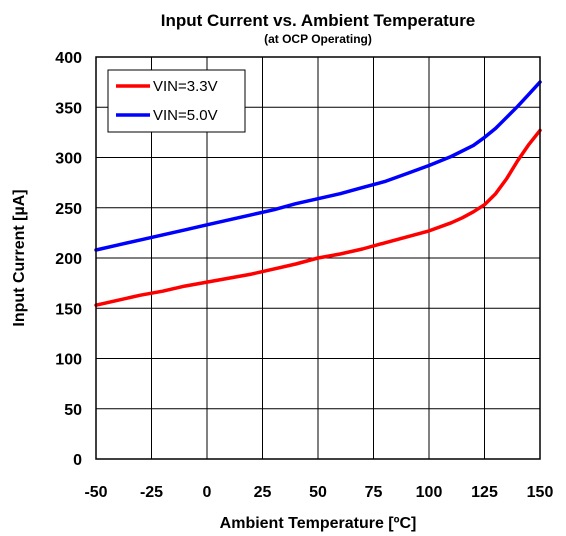  Describe the element at coordinates (540, 492) in the screenshot. I see `x-tick-label: 150` at that location.